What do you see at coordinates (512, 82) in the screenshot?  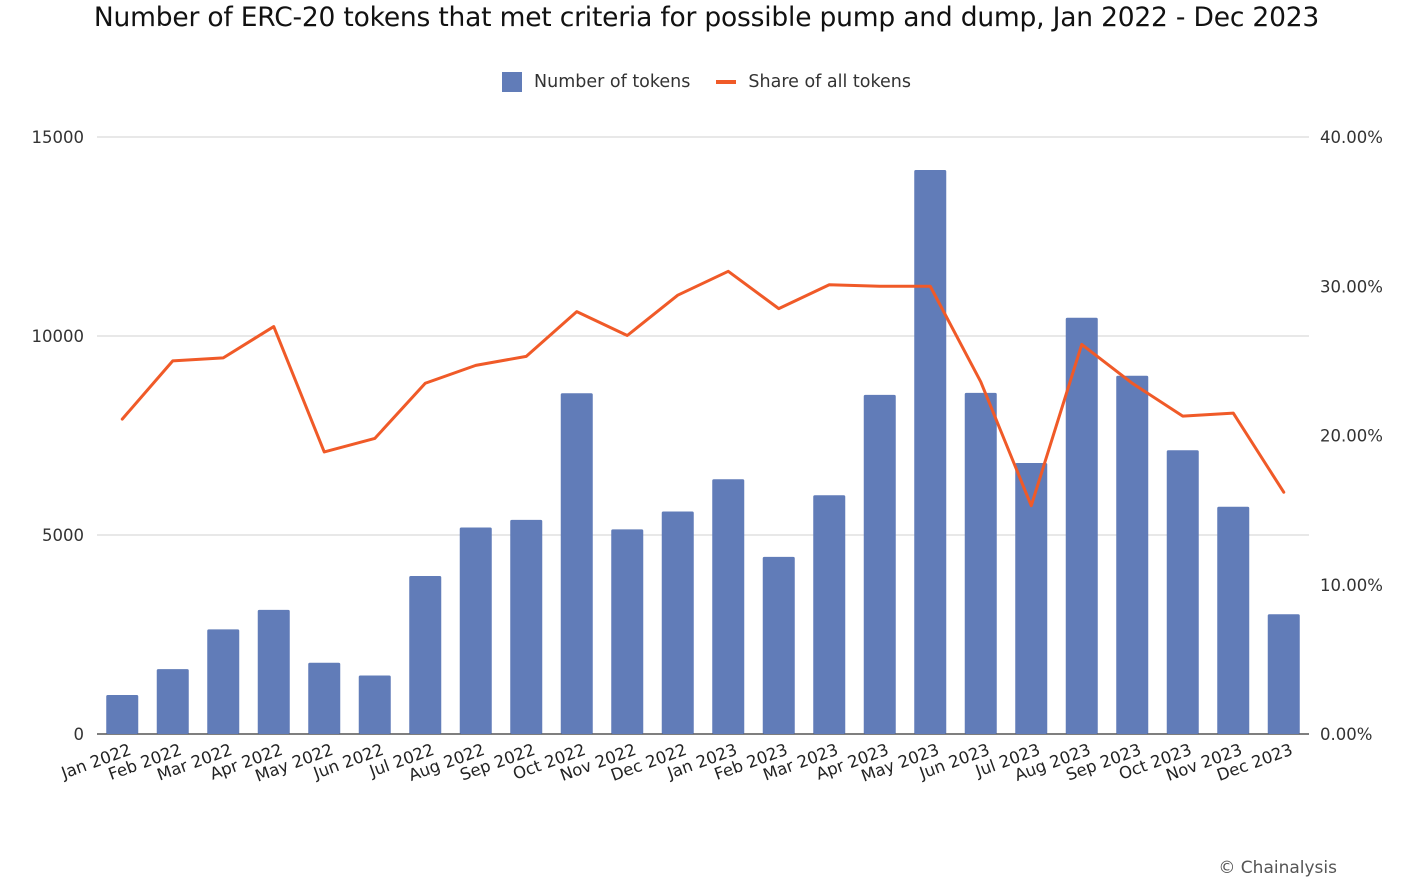 I see `legend-swatch-bar` at bounding box center [512, 82].